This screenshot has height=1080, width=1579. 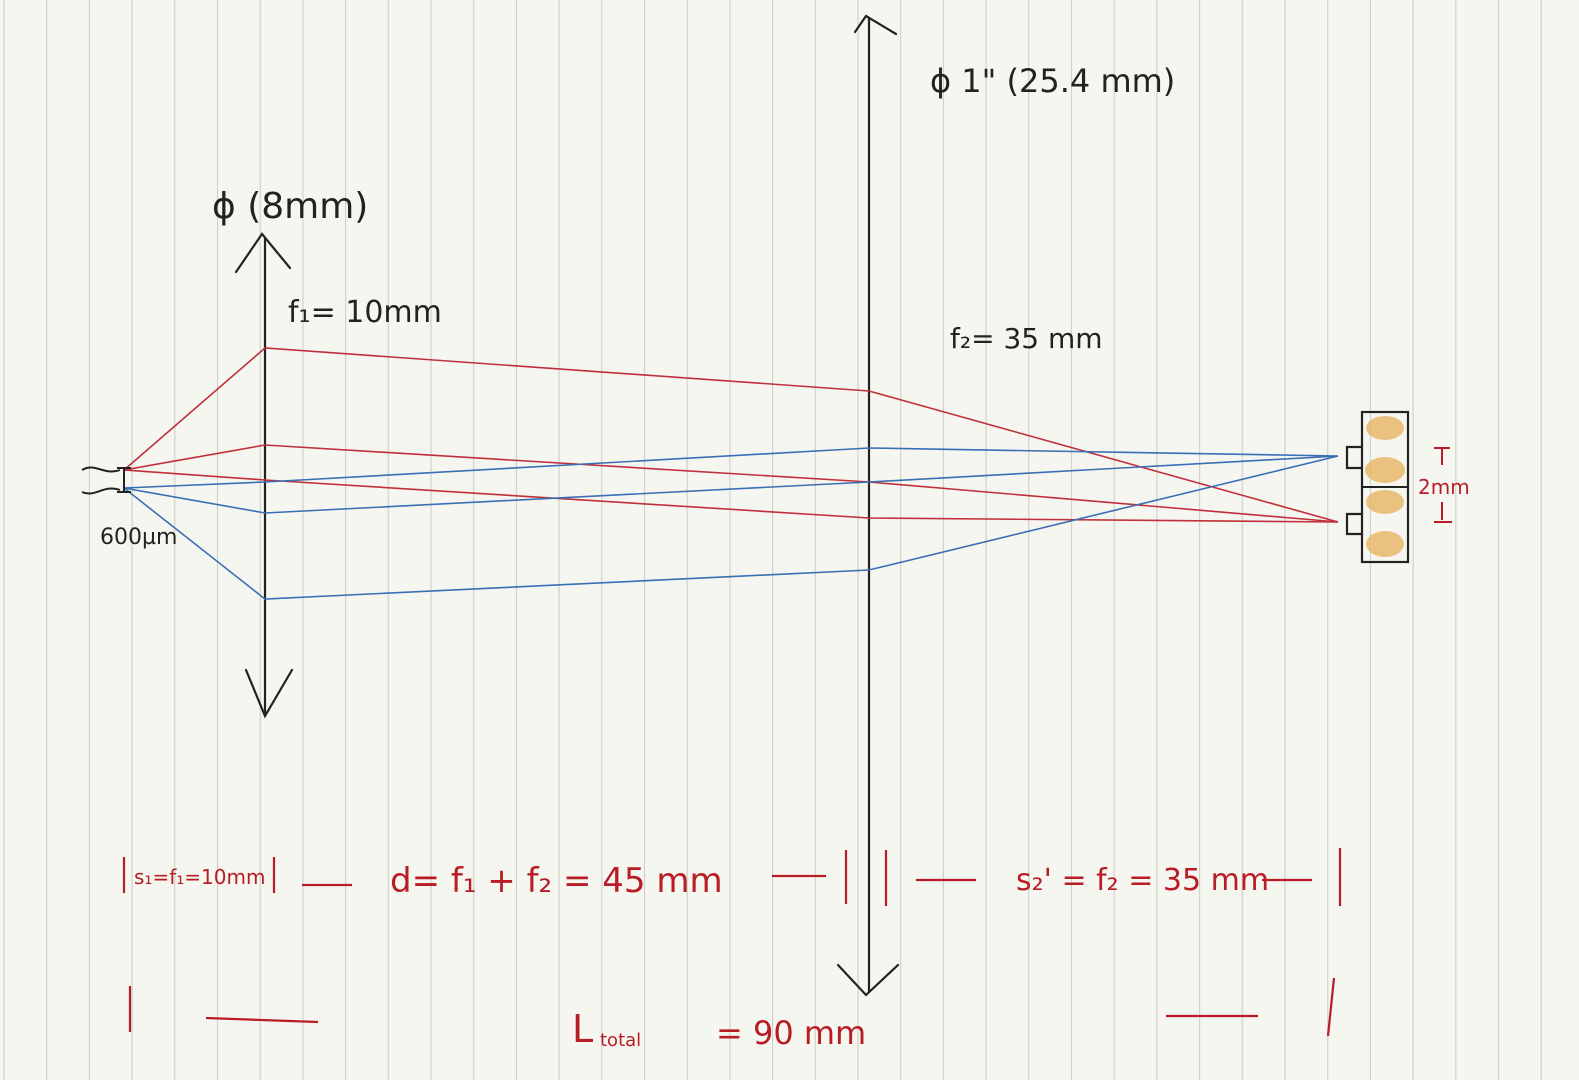 What do you see at coordinates (731, 496) in the screenshot?
I see `red-ray-marginal-bottom` at bounding box center [731, 496].